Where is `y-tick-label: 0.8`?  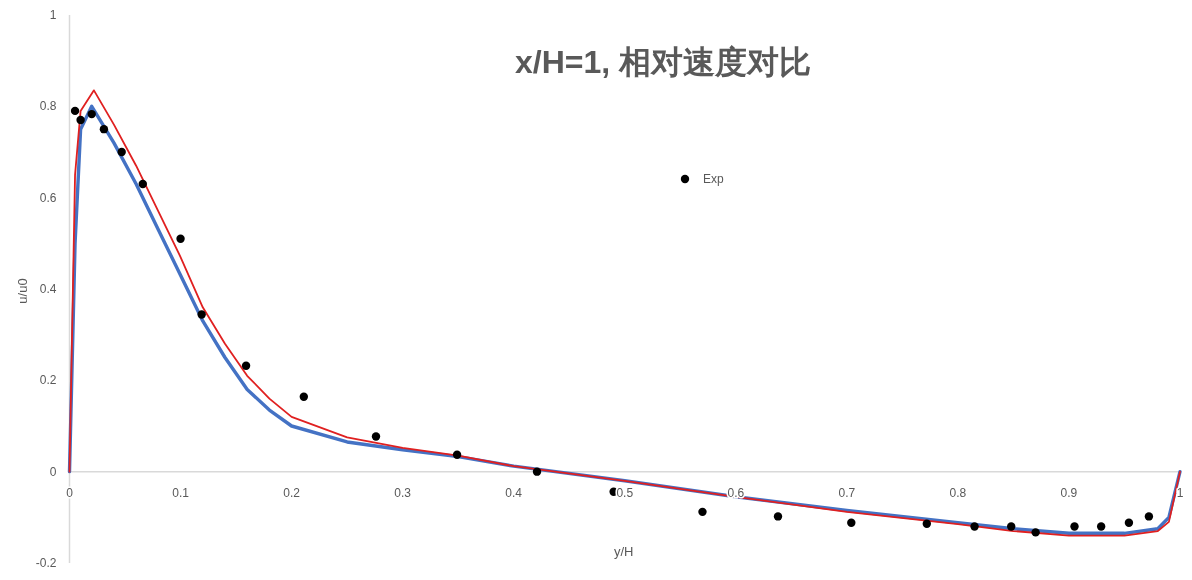 y-tick-label: 0.8 is located at coordinates (48, 106).